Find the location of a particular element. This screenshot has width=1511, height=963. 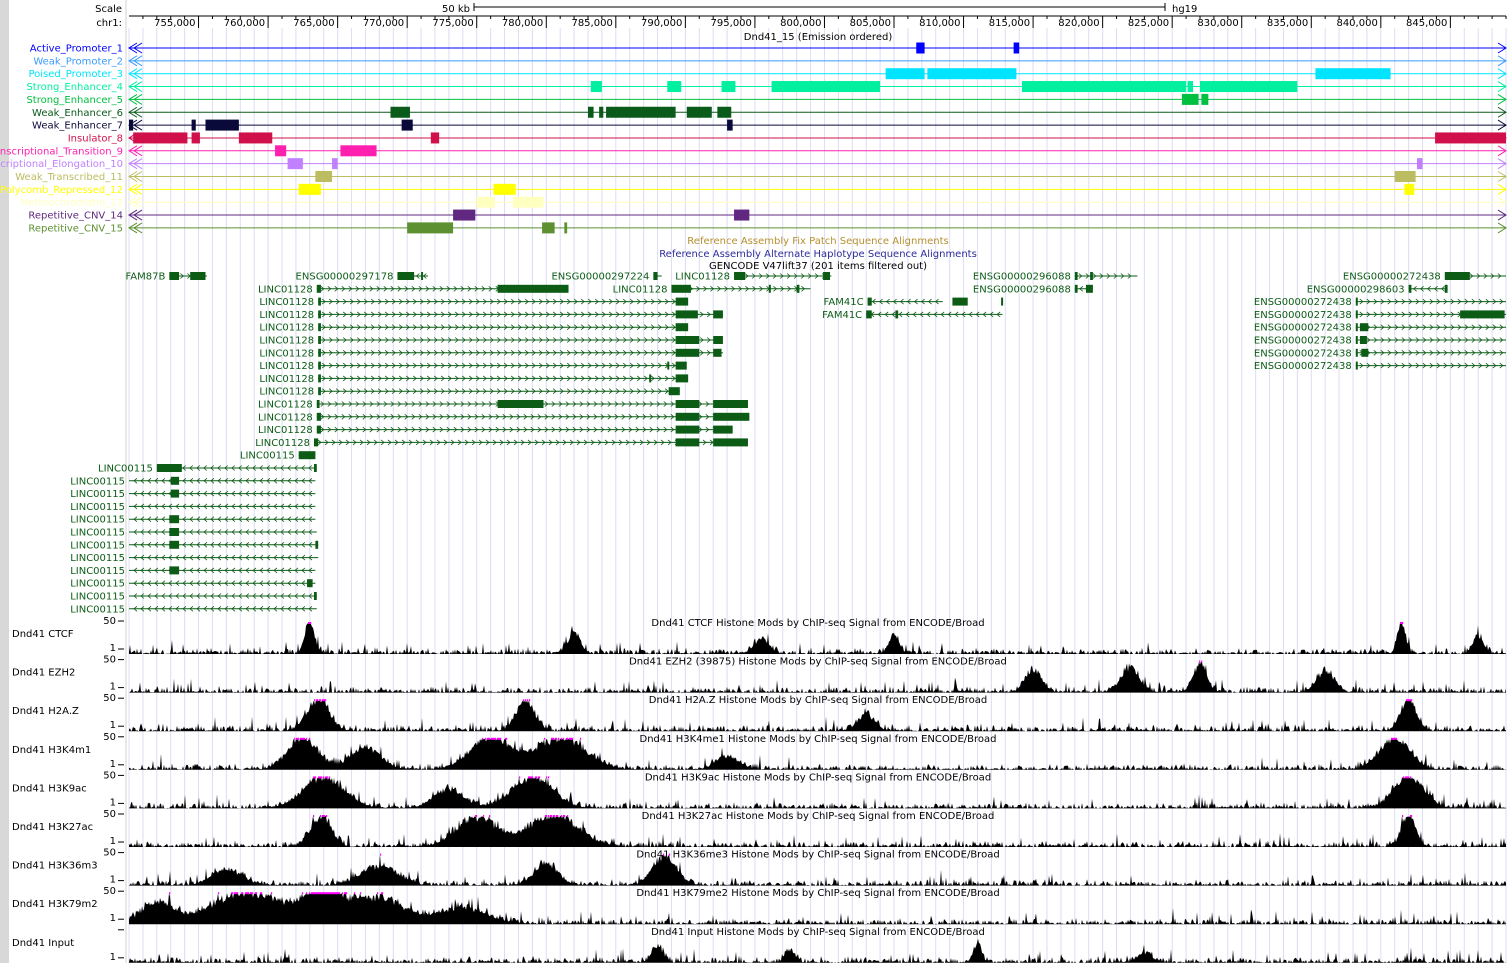

chromhmm-row: Transcriptional_Transition_9 is located at coordinates (753, 151).